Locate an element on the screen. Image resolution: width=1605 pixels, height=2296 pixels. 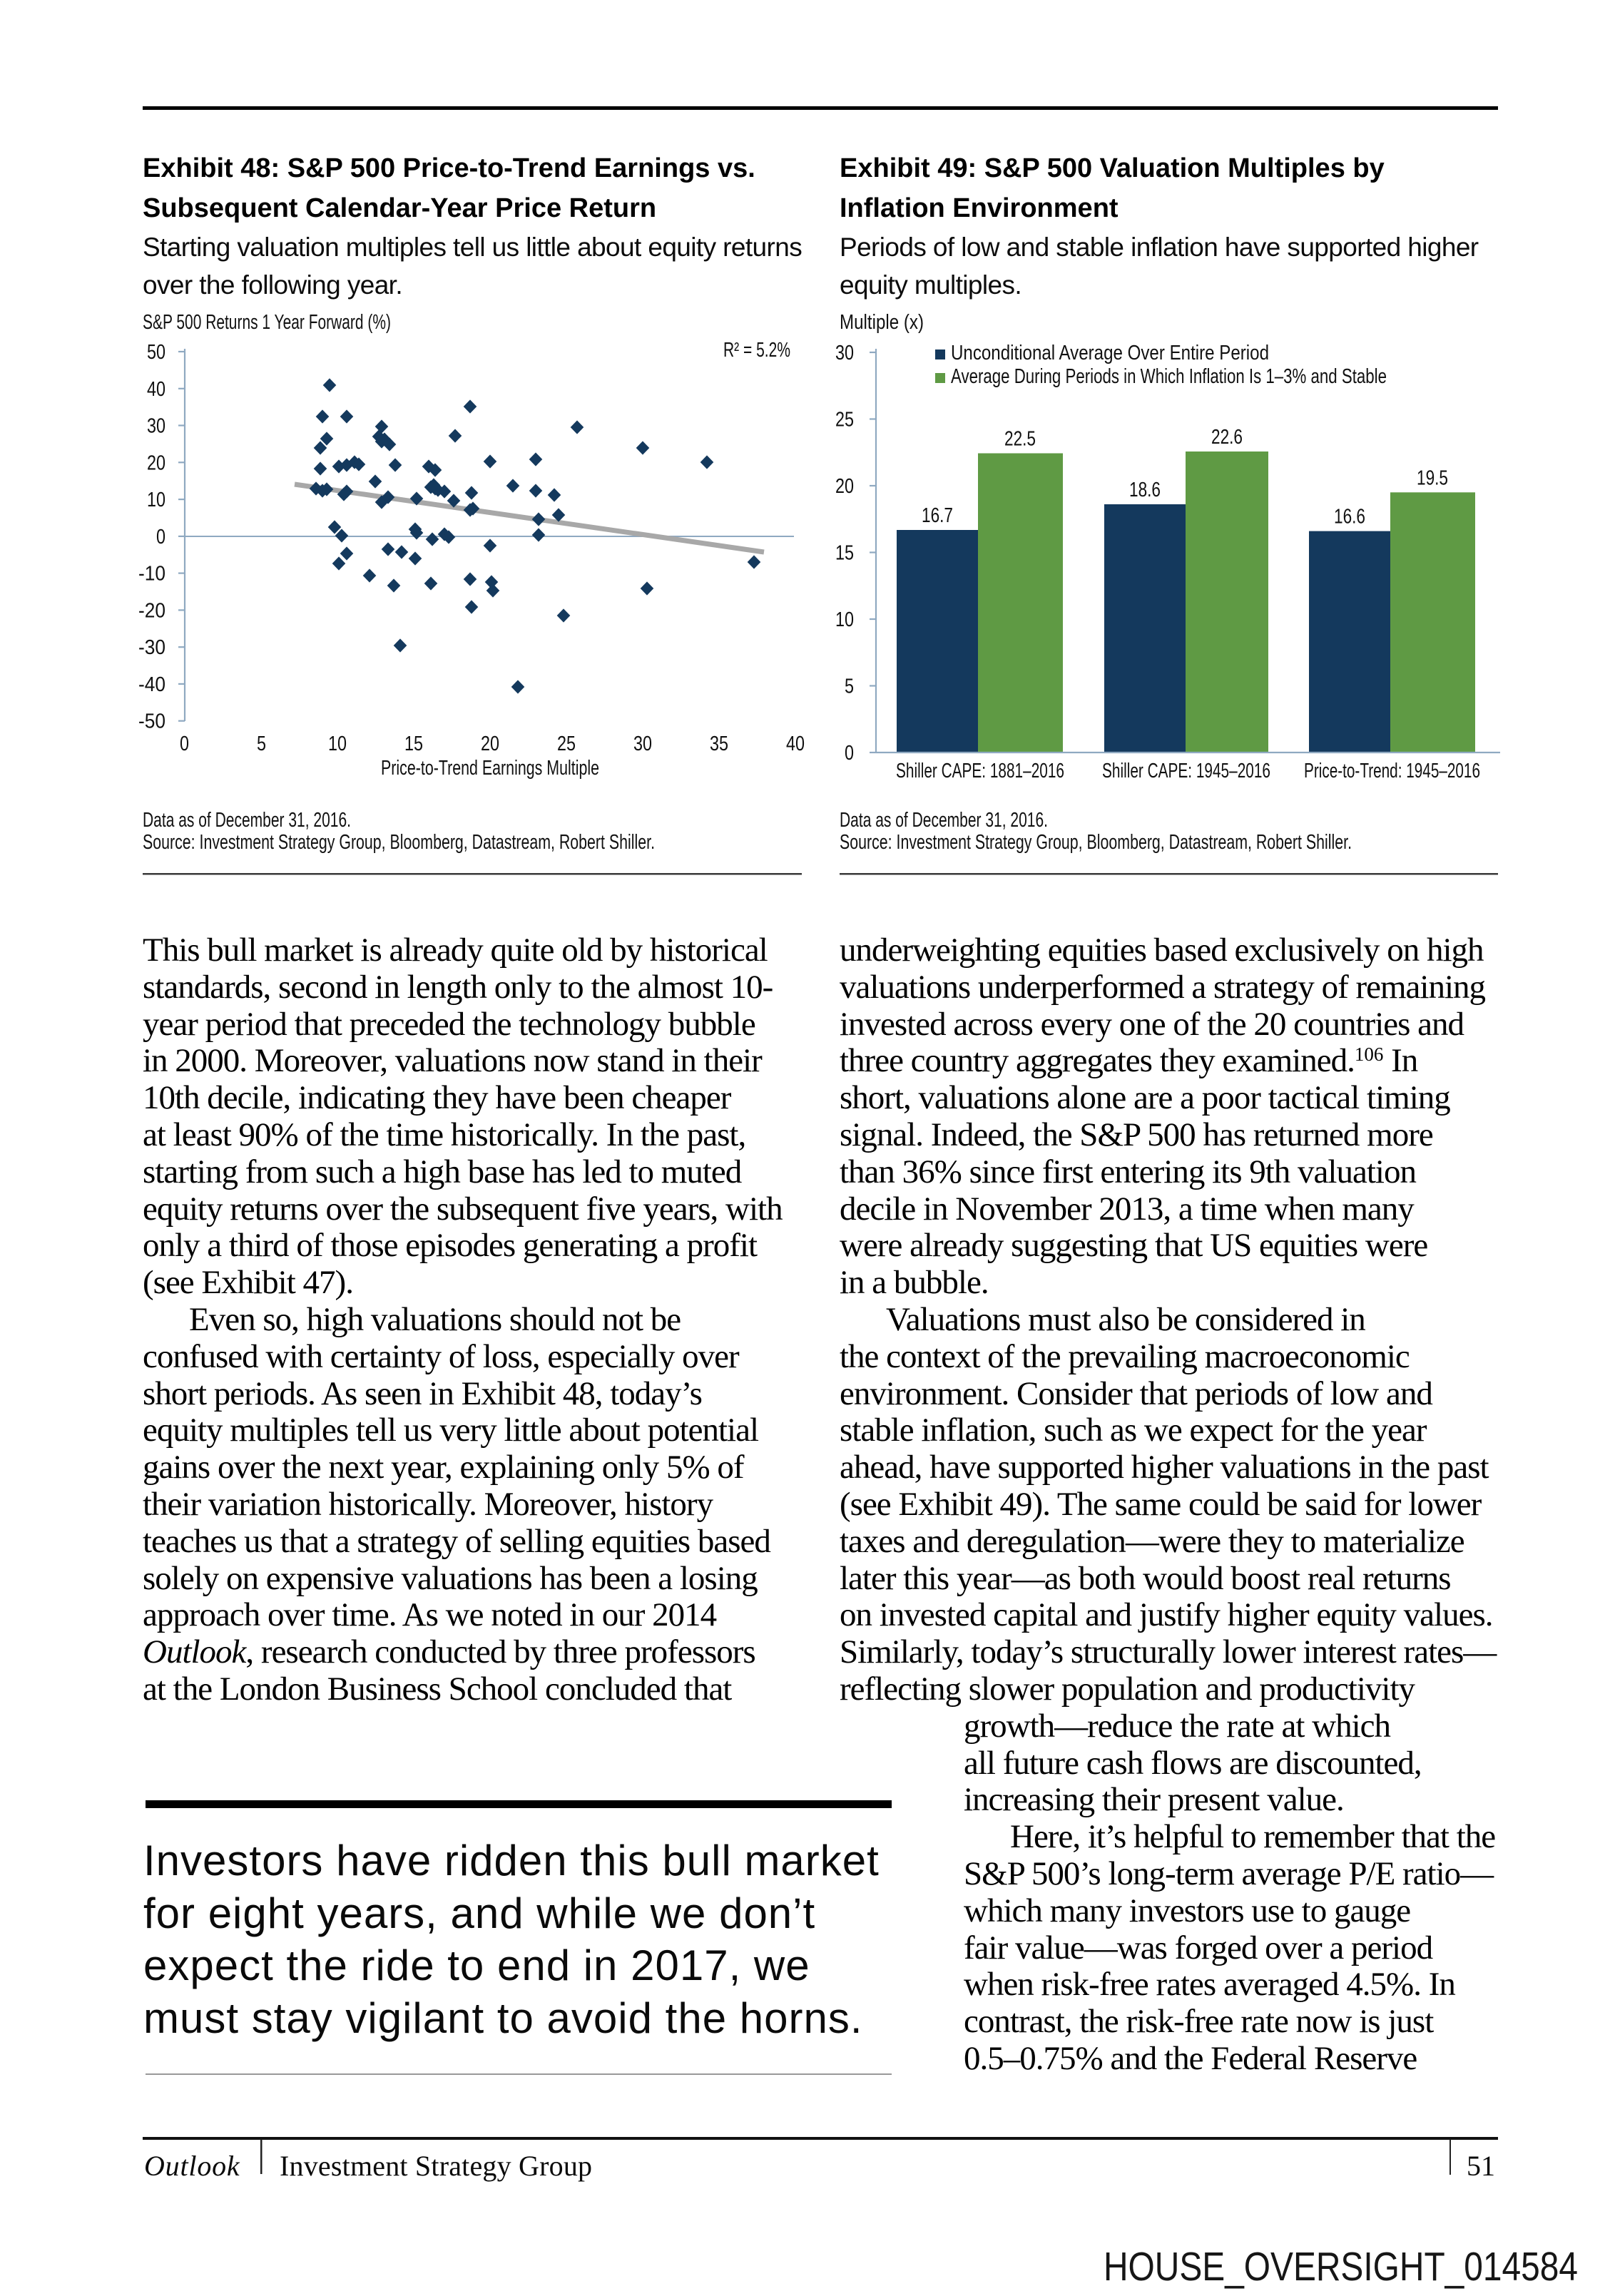
svg-text: R² = 5.2% is located at coordinates (756, 350).